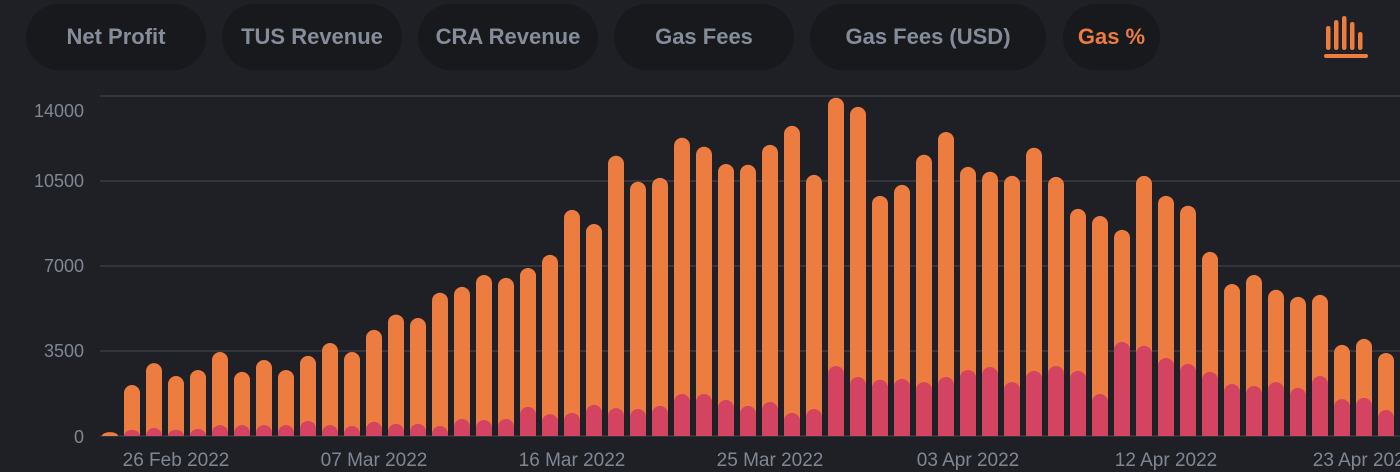 This screenshot has width=1400, height=472. What do you see at coordinates (59, 181) in the screenshot?
I see `y-tick-label: 10500` at bounding box center [59, 181].